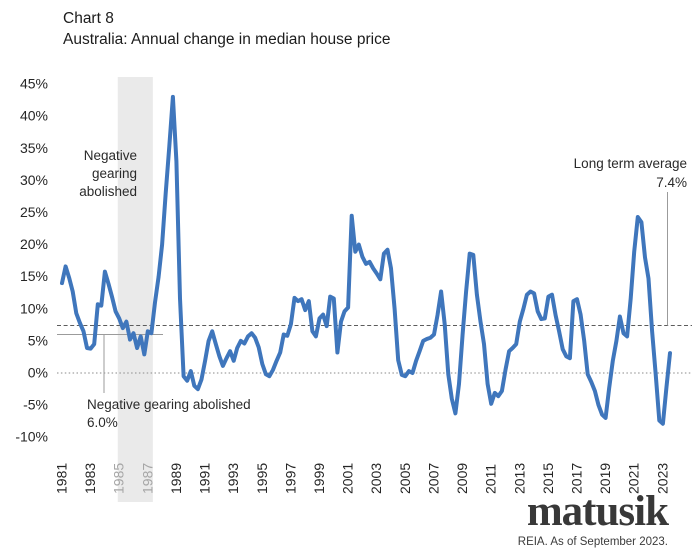 The image size is (698, 556). I want to click on shaded-band-group, so click(135, 289).